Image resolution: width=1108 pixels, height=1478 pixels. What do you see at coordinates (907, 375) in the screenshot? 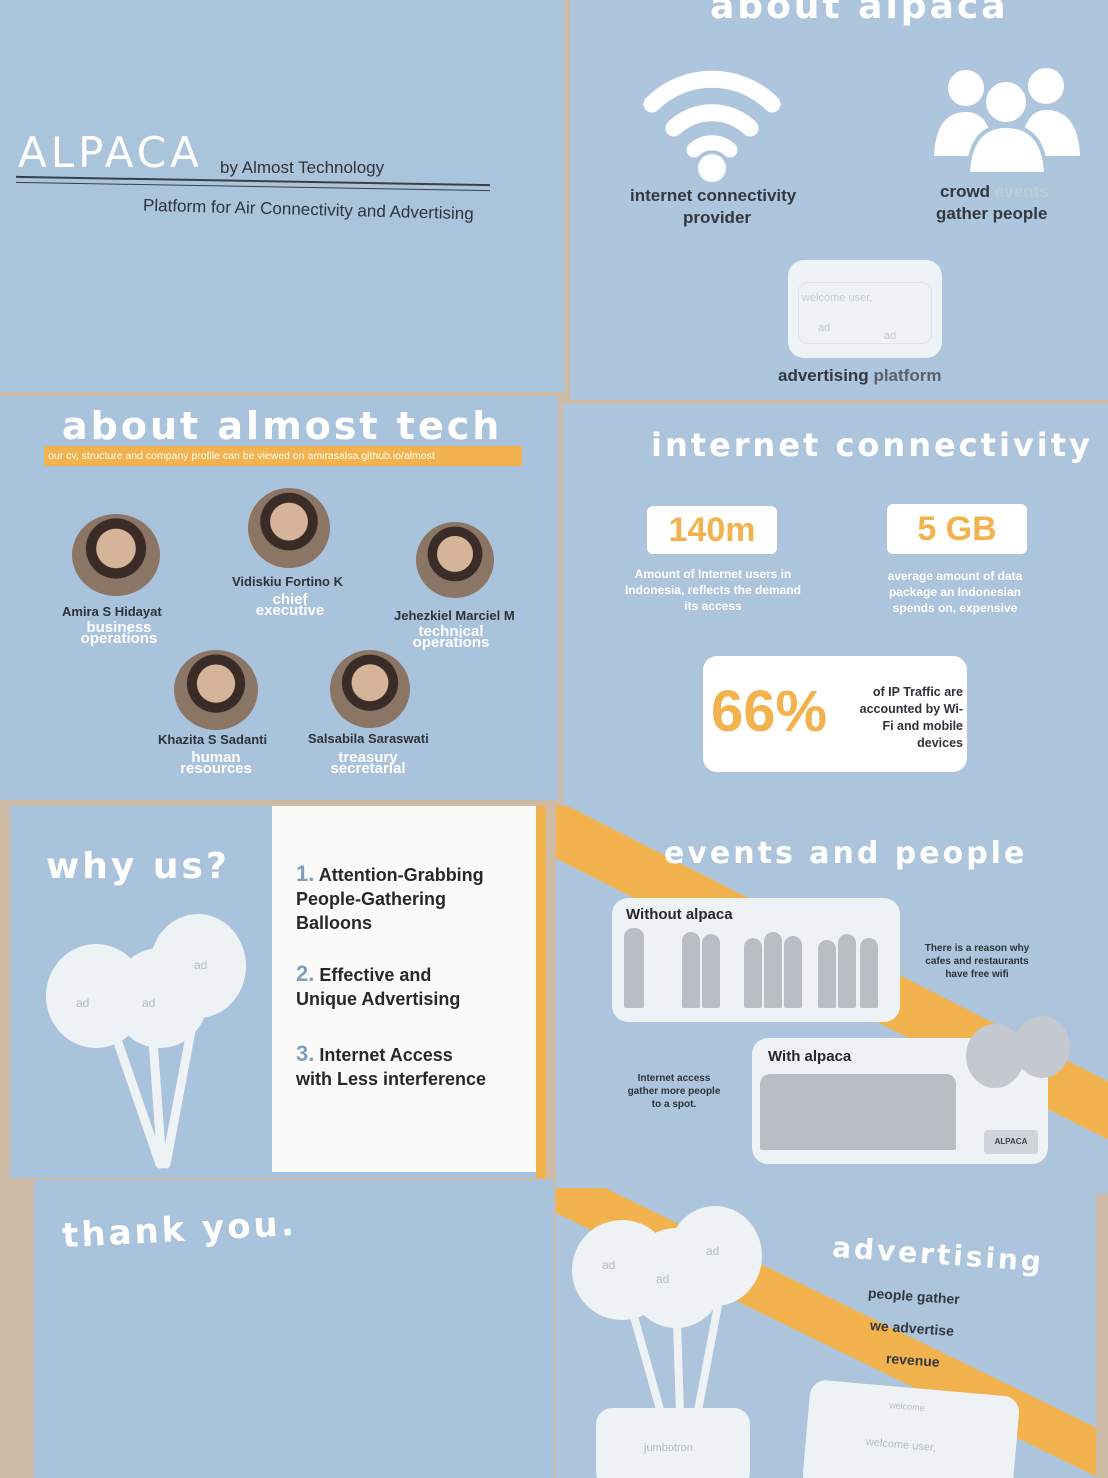
I see `ad-platform-word-2: platform` at bounding box center [907, 375].